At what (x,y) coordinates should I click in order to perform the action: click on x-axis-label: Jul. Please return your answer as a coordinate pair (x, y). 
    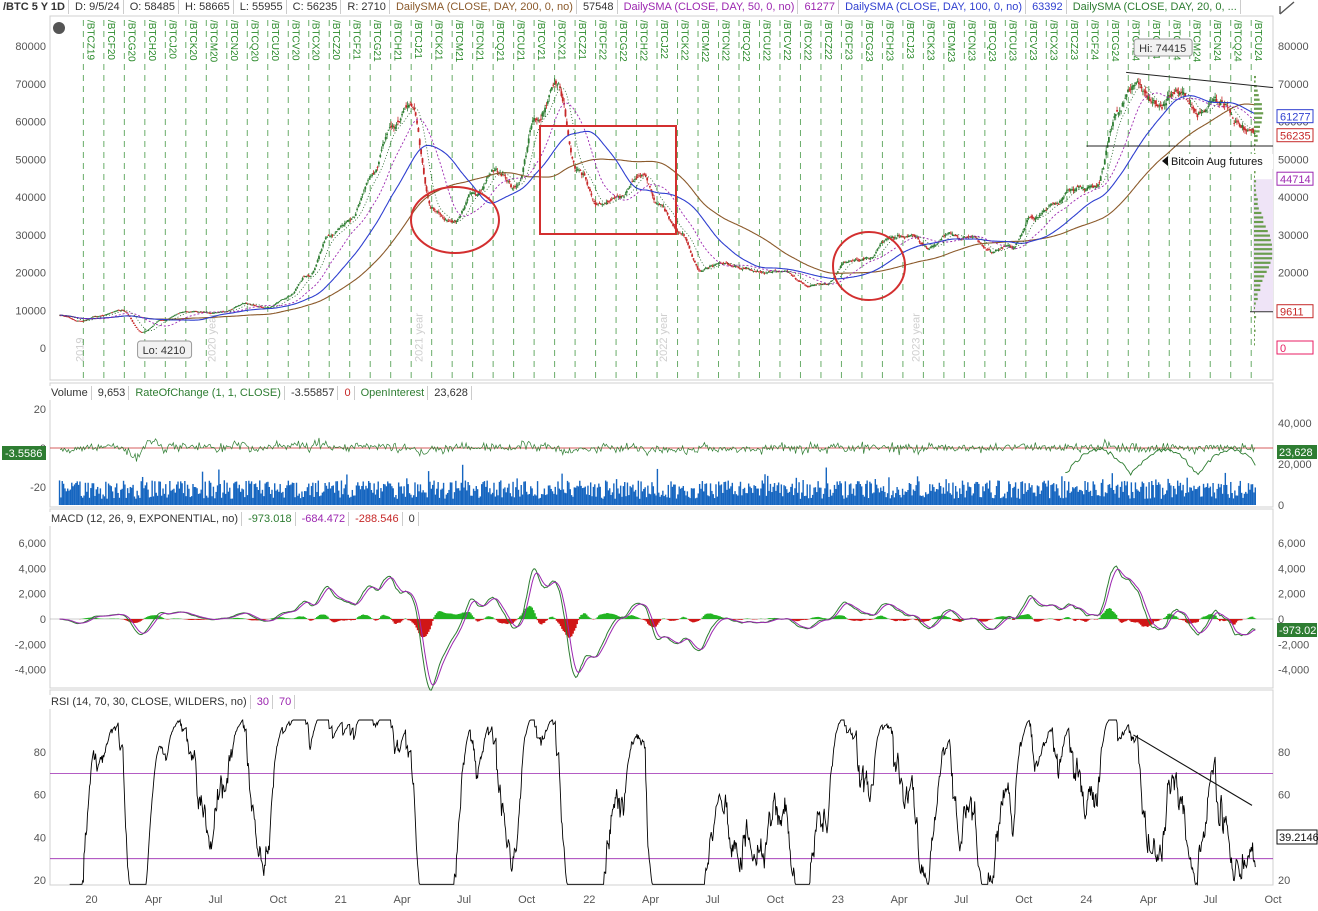
    Looking at the image, I should click on (961, 900).